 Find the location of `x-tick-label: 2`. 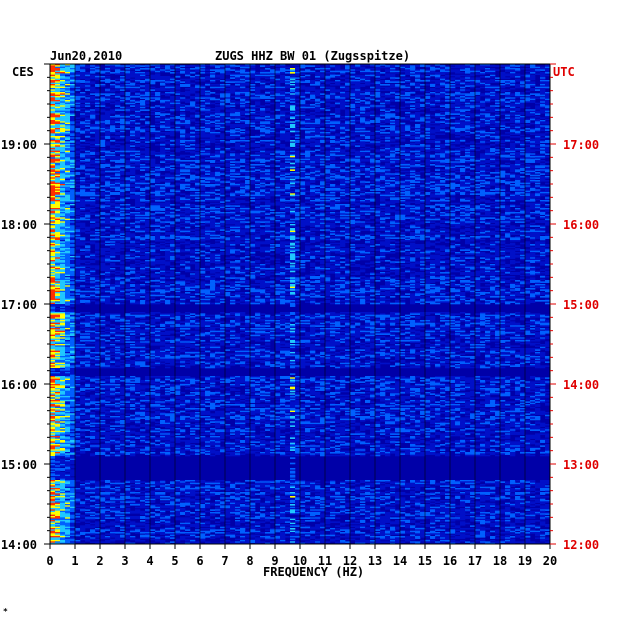

x-tick-label: 2 is located at coordinates (99, 561).